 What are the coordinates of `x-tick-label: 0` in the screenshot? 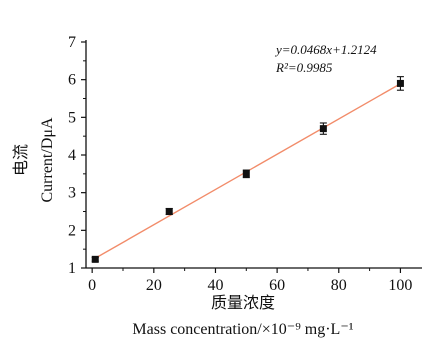 It's located at (92, 285).